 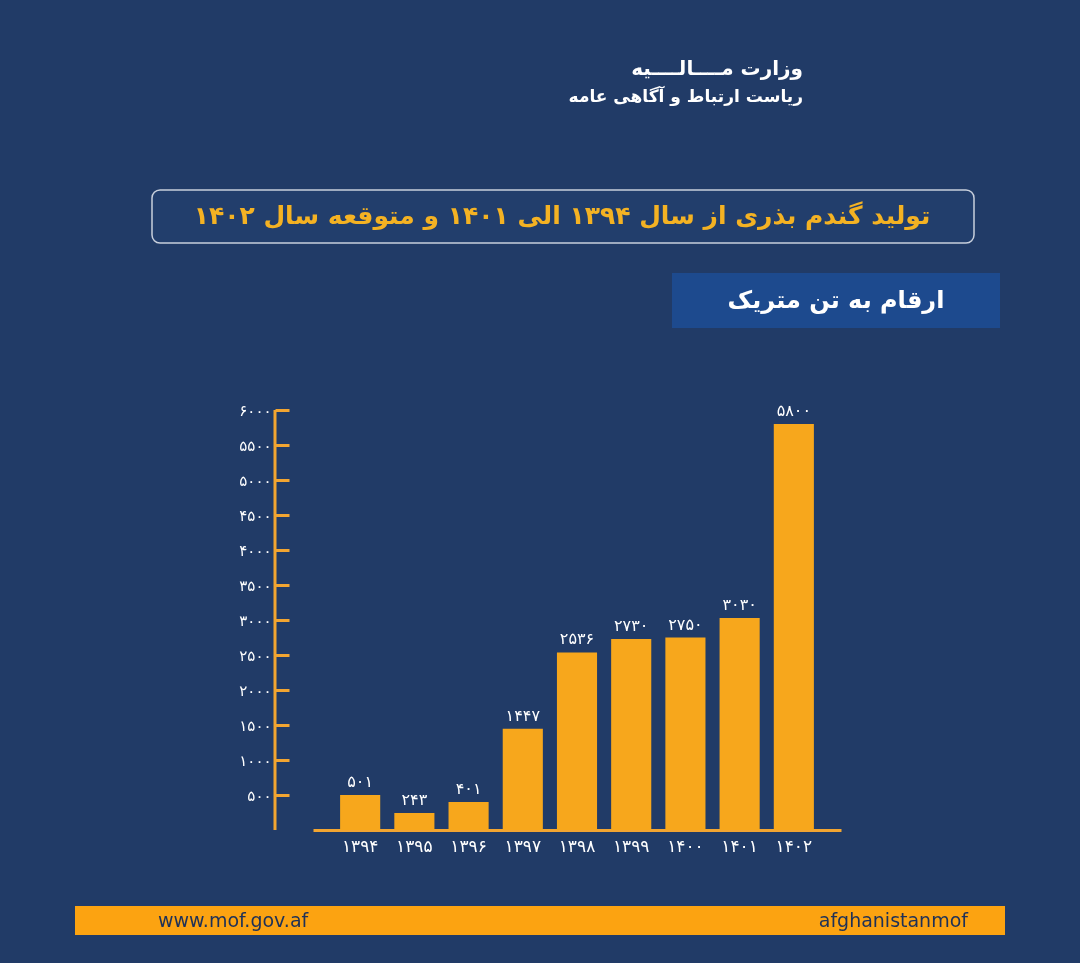 I want to click on text: www.mof.gov.af, so click(x=234, y=920).